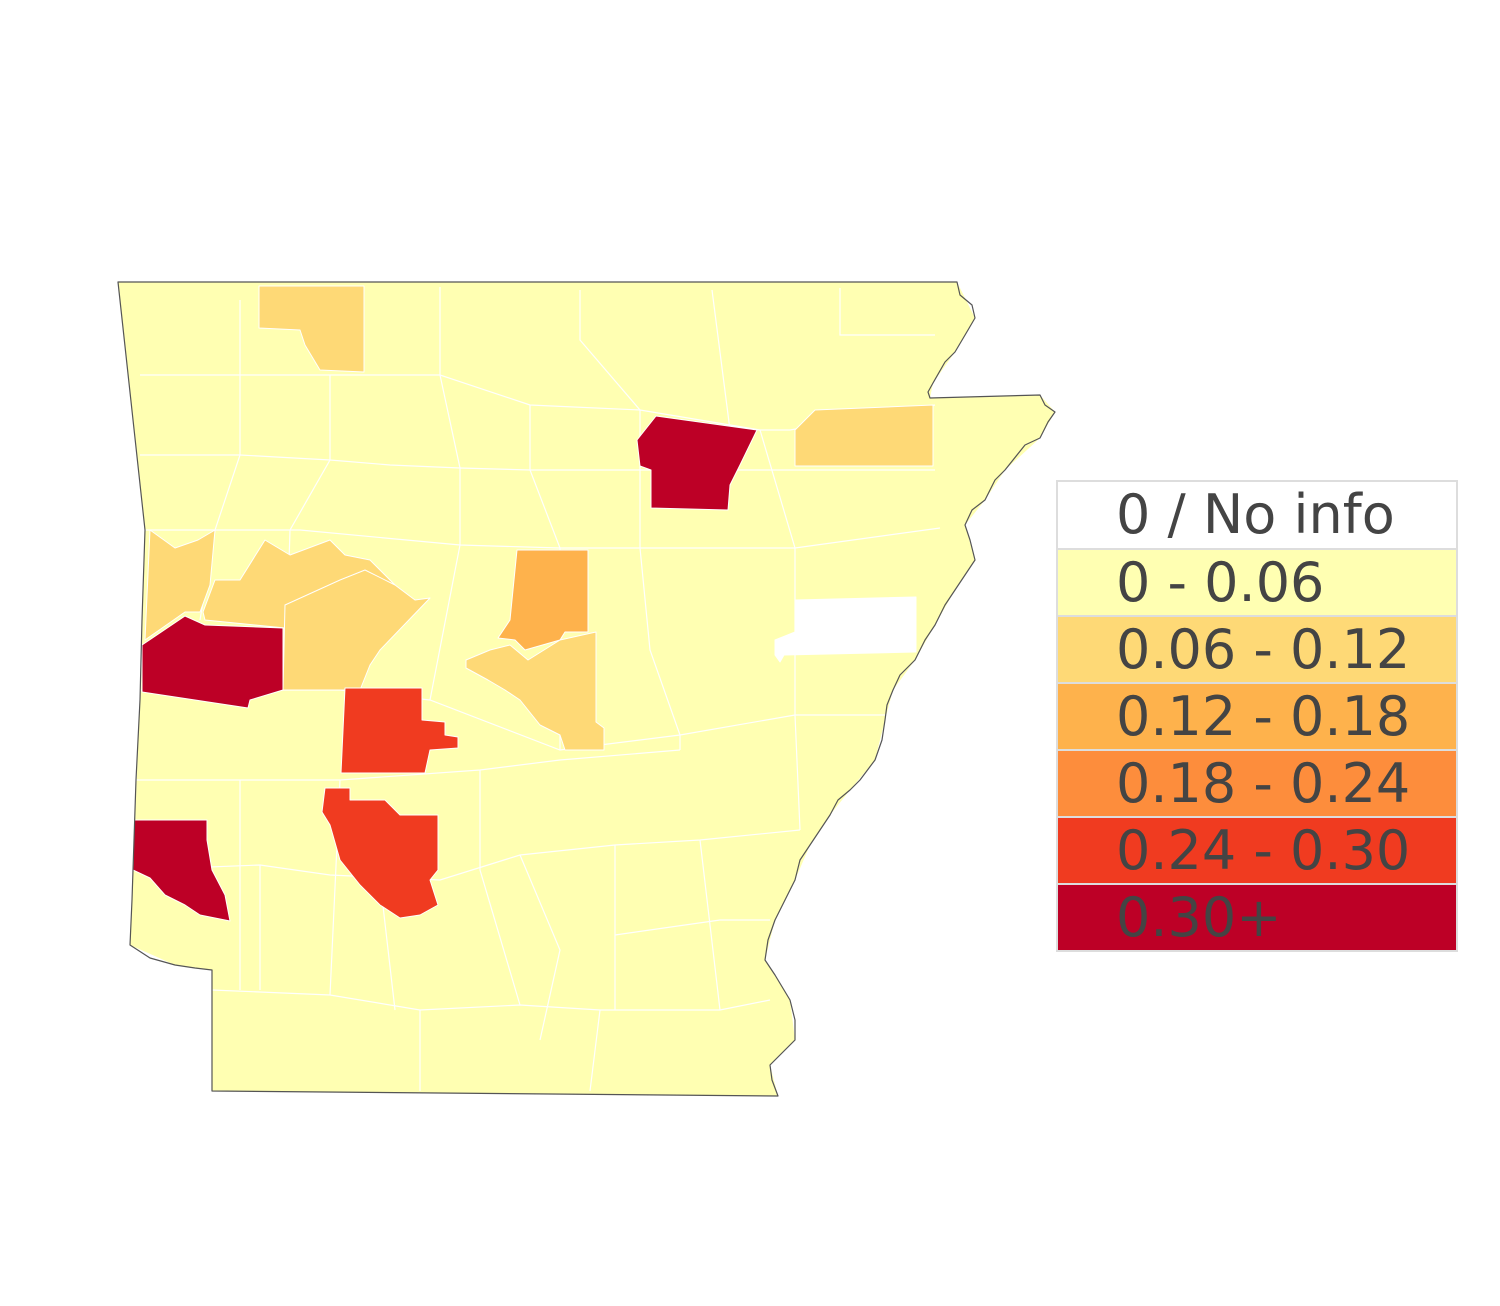 The width and height of the screenshot is (1500, 1306). What do you see at coordinates (399, 730) in the screenshot?
I see `county-bin5-central-west` at bounding box center [399, 730].